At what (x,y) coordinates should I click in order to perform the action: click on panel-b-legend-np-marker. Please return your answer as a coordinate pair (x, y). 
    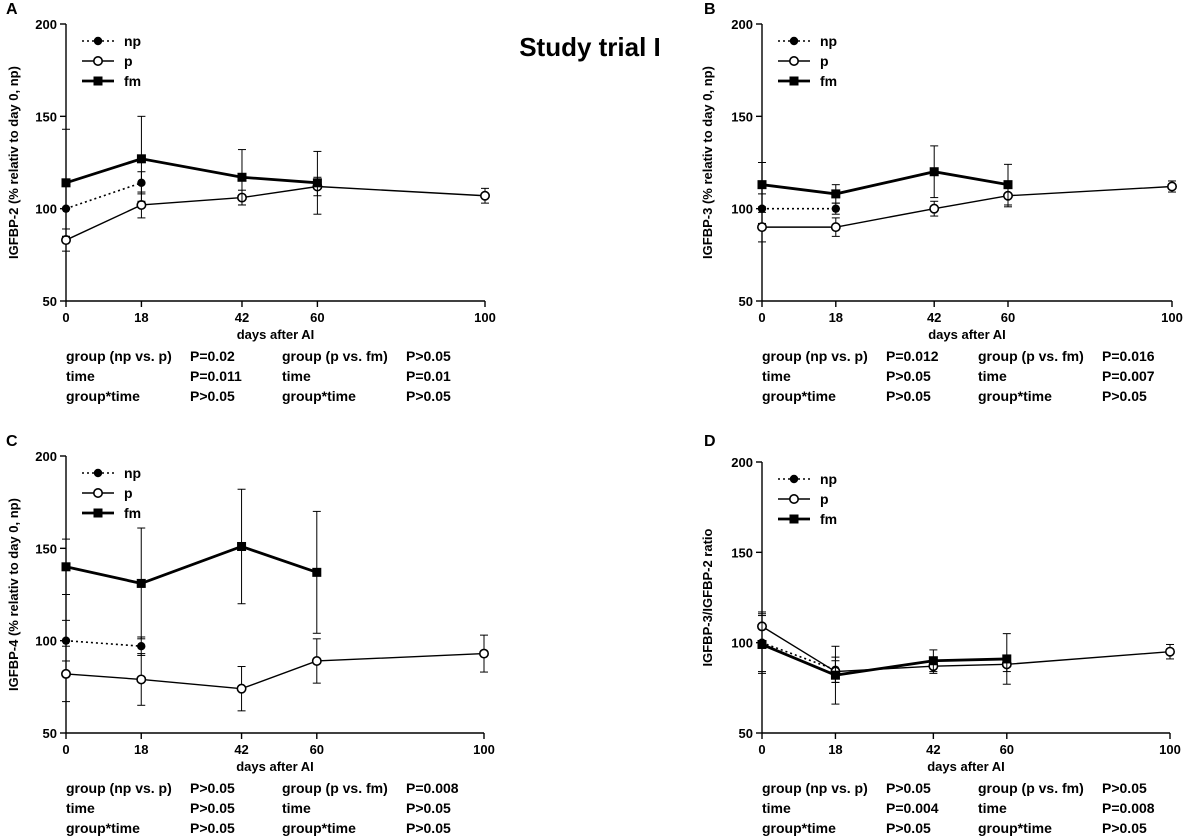
    Looking at the image, I should click on (794, 41).